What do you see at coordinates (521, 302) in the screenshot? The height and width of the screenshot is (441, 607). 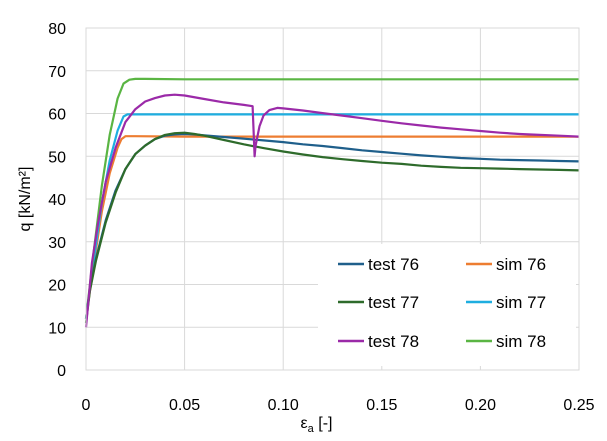 I see `legend-label: sim 77` at bounding box center [521, 302].